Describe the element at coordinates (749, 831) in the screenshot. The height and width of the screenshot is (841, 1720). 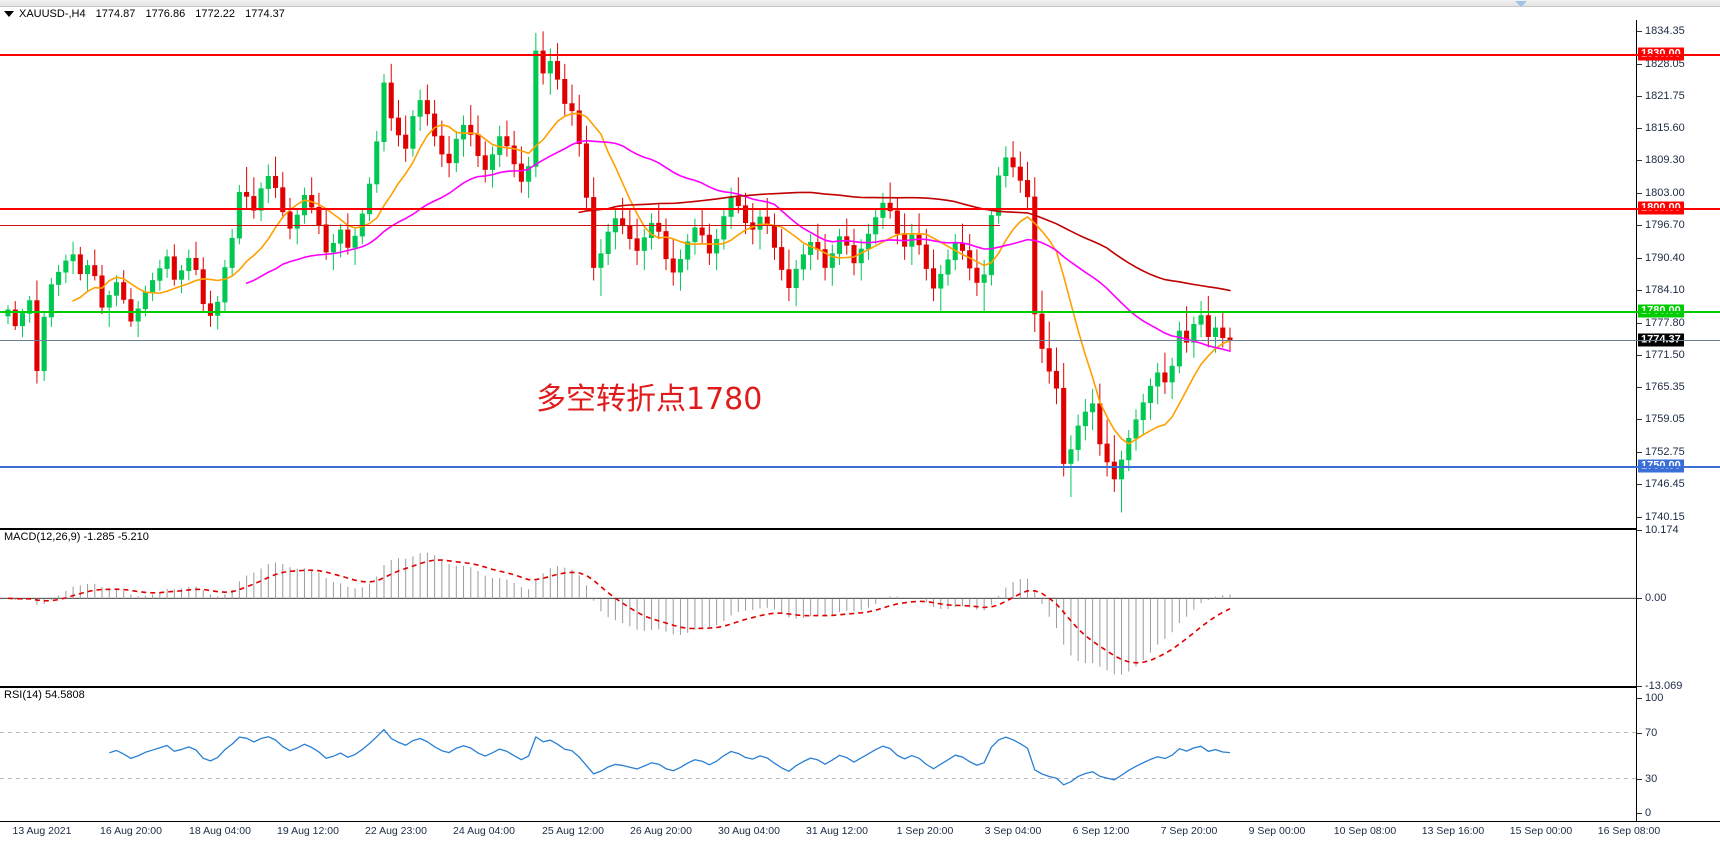
I see `time-axis-label: 30 Aug 04:00` at that location.